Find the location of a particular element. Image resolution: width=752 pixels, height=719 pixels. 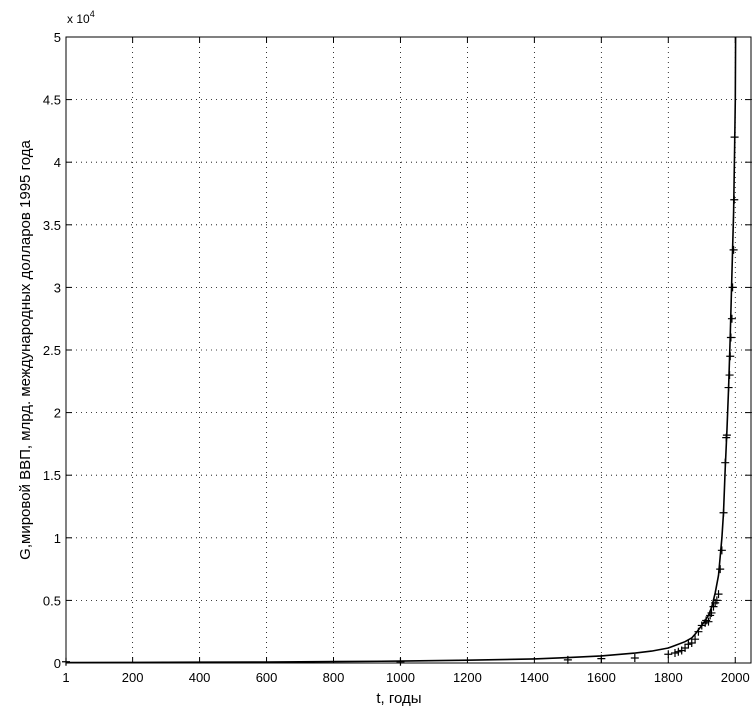

y-tick-label: 3.5 is located at coordinates (52, 225).